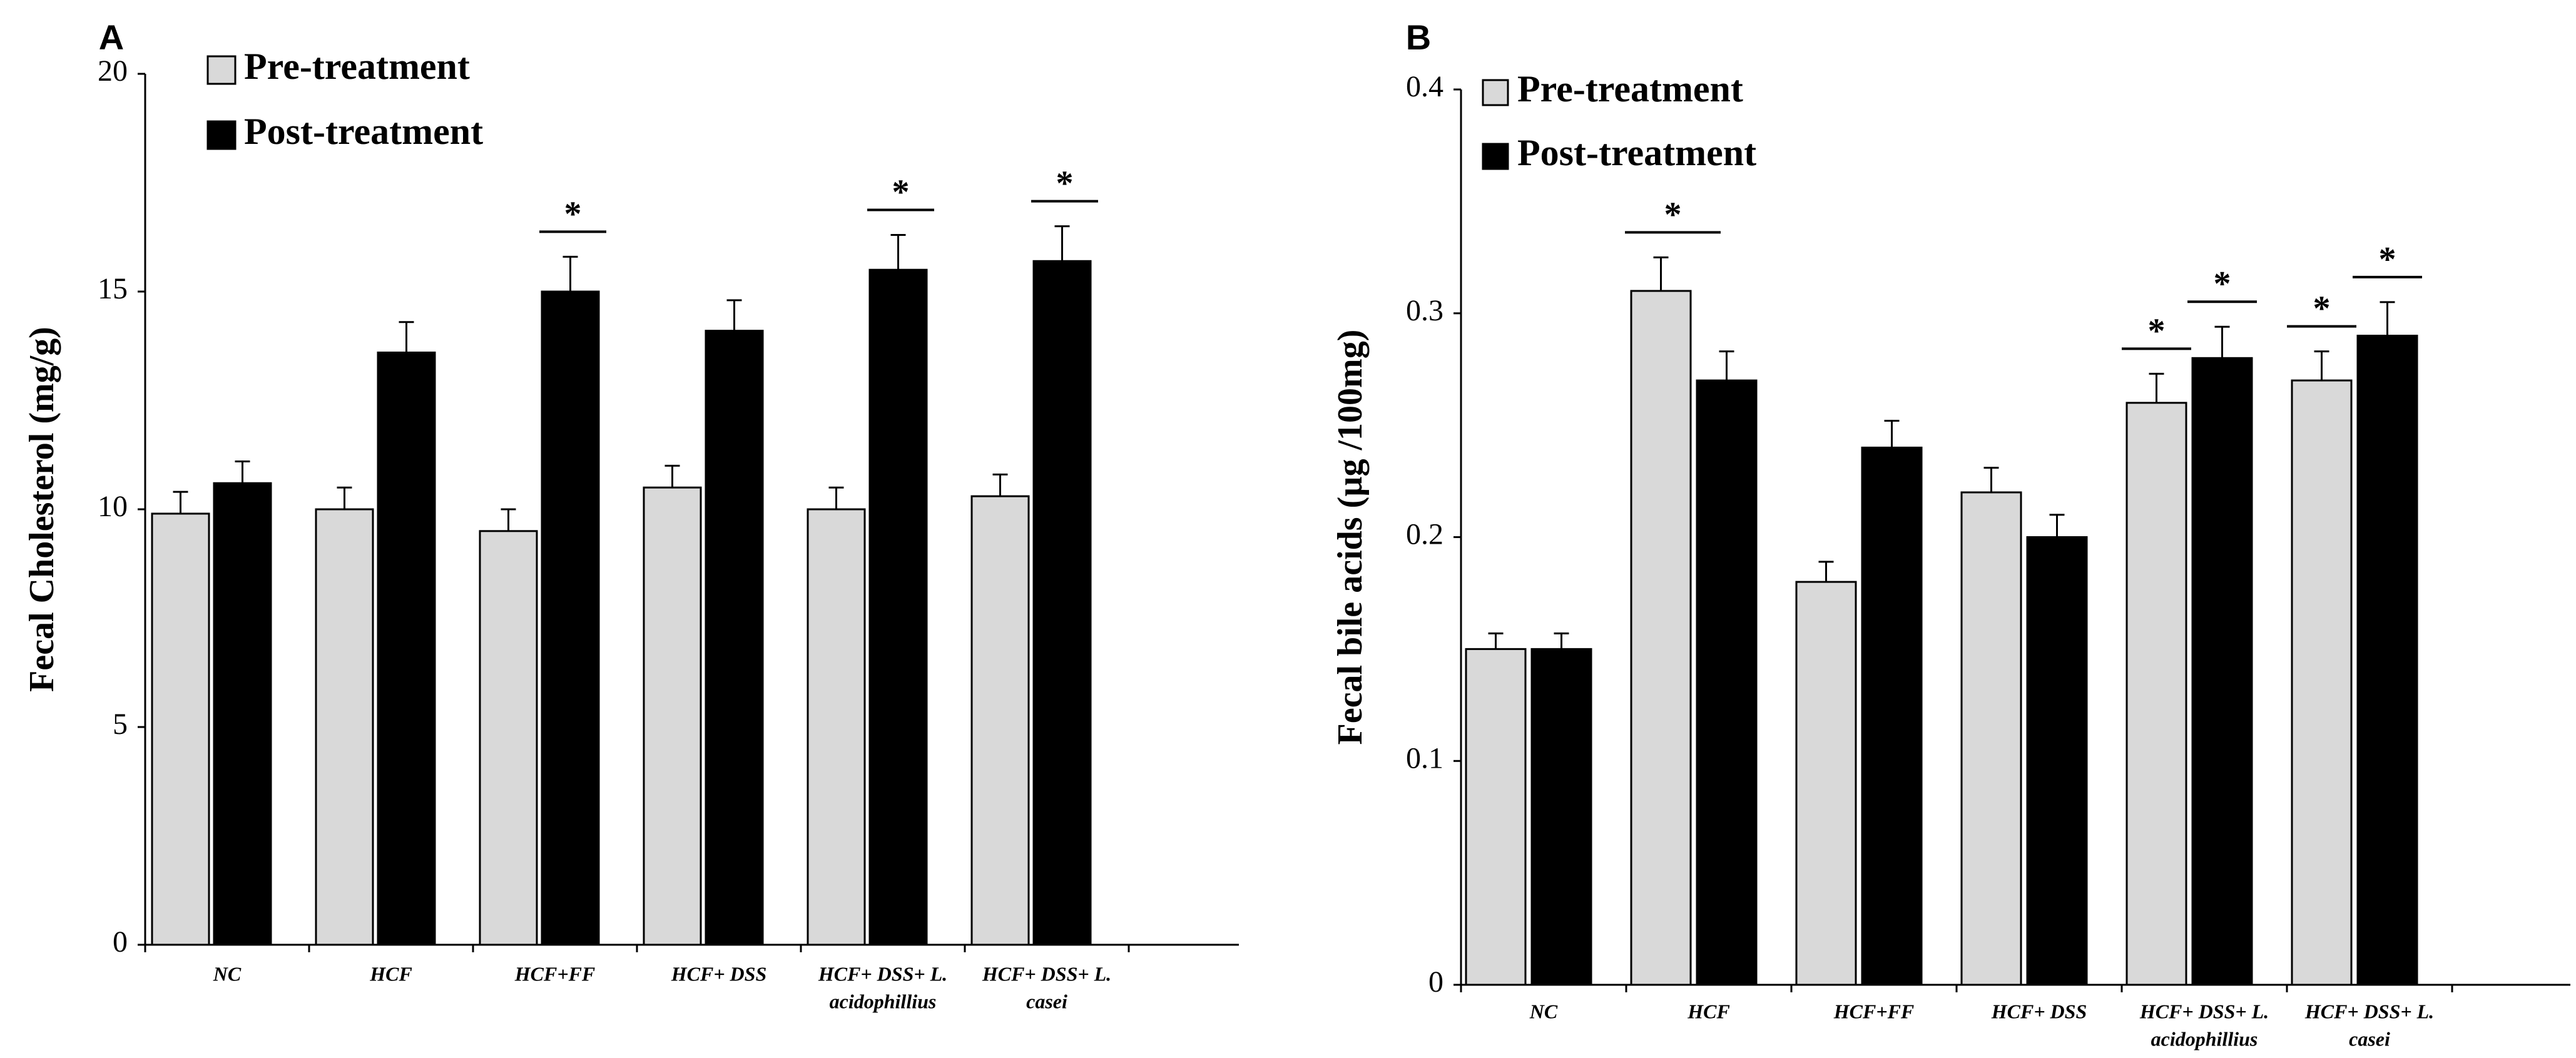 This screenshot has height=1058, width=2576. Describe the element at coordinates (121, 942) in the screenshot. I see `panel-a-y-tick-label: 0` at that location.